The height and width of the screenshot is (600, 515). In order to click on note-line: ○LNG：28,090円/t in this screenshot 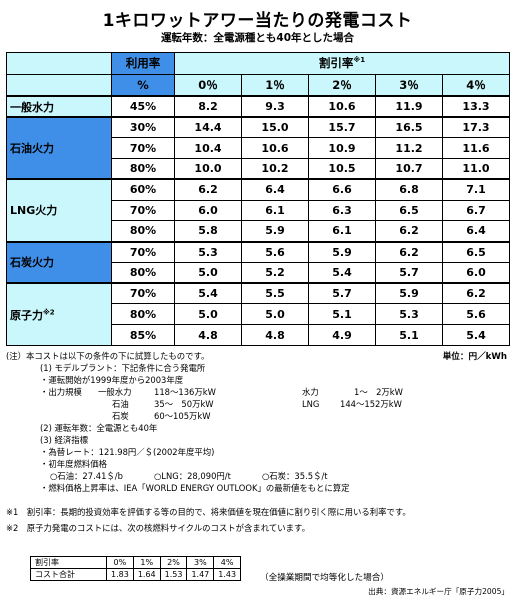, I will do `click(192, 476)`.